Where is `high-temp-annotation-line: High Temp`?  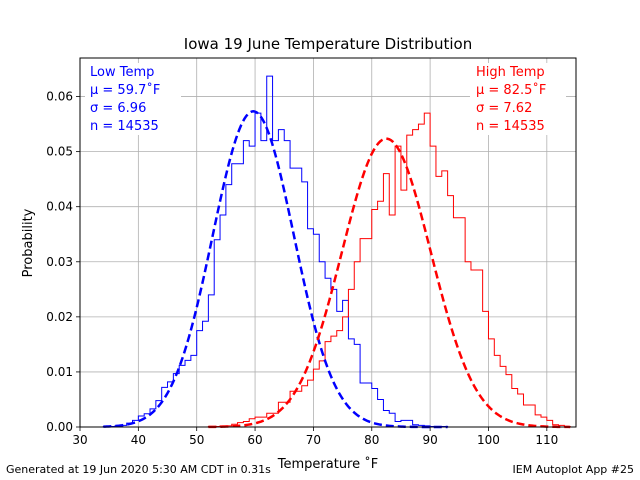
high-temp-annotation-line: High Temp is located at coordinates (510, 72).